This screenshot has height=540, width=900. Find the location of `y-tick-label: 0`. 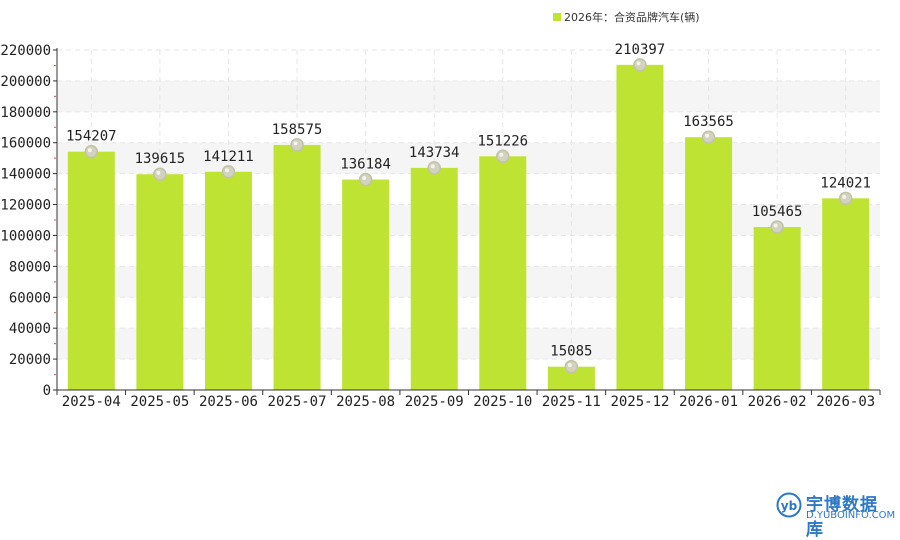

y-tick-label: 0 is located at coordinates (47, 391).